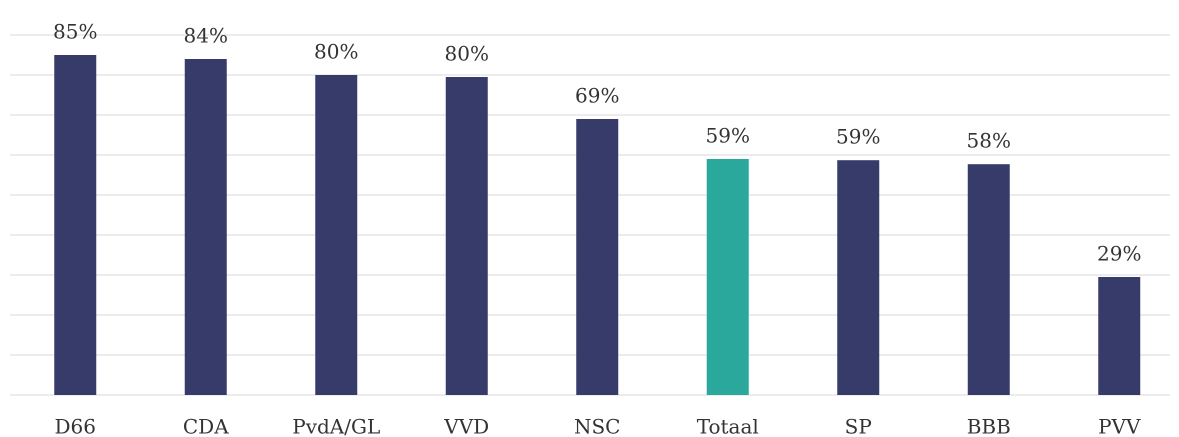 Image resolution: width=1179 pixels, height=437 pixels. I want to click on value-label: 69%, so click(597, 96).